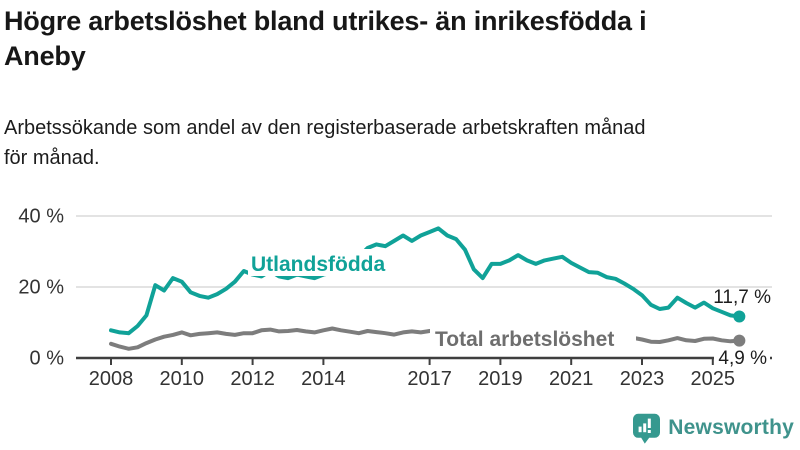 Image resolution: width=800 pixels, height=450 pixels. I want to click on end-value-label-total: 4,9 %, so click(742, 358).